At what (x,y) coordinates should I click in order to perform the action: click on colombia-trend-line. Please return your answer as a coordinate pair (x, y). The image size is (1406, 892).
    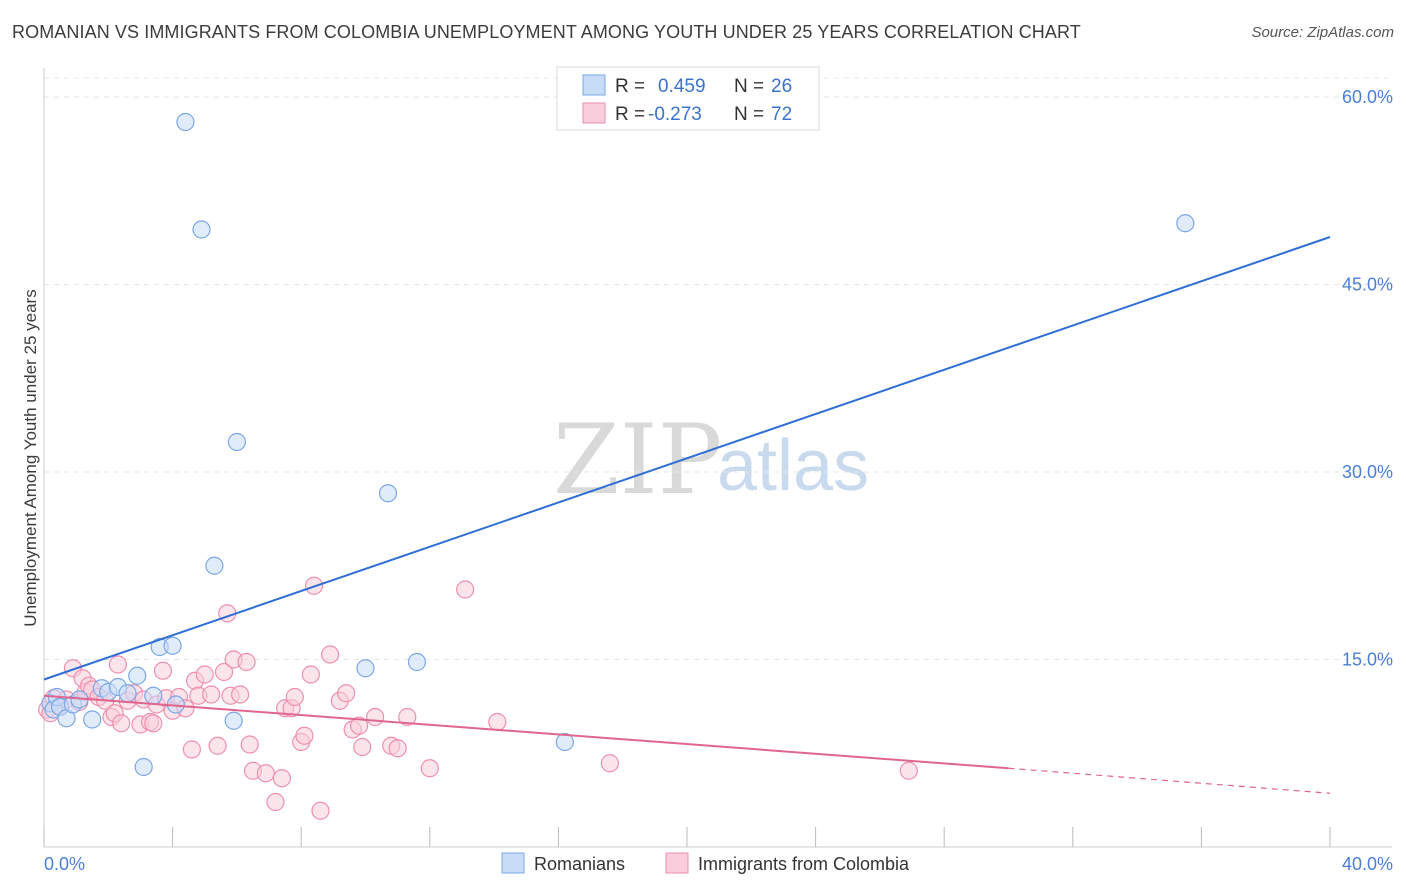
    Looking at the image, I should click on (526, 732).